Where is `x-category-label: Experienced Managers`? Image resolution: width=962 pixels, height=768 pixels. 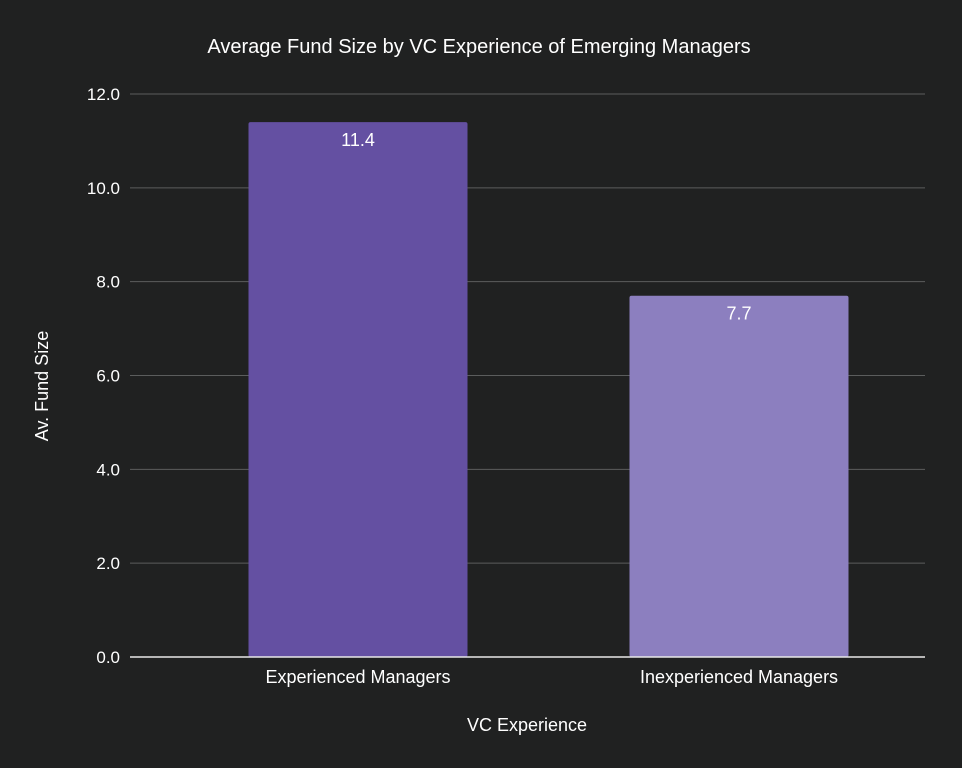 x-category-label: Experienced Managers is located at coordinates (357, 677).